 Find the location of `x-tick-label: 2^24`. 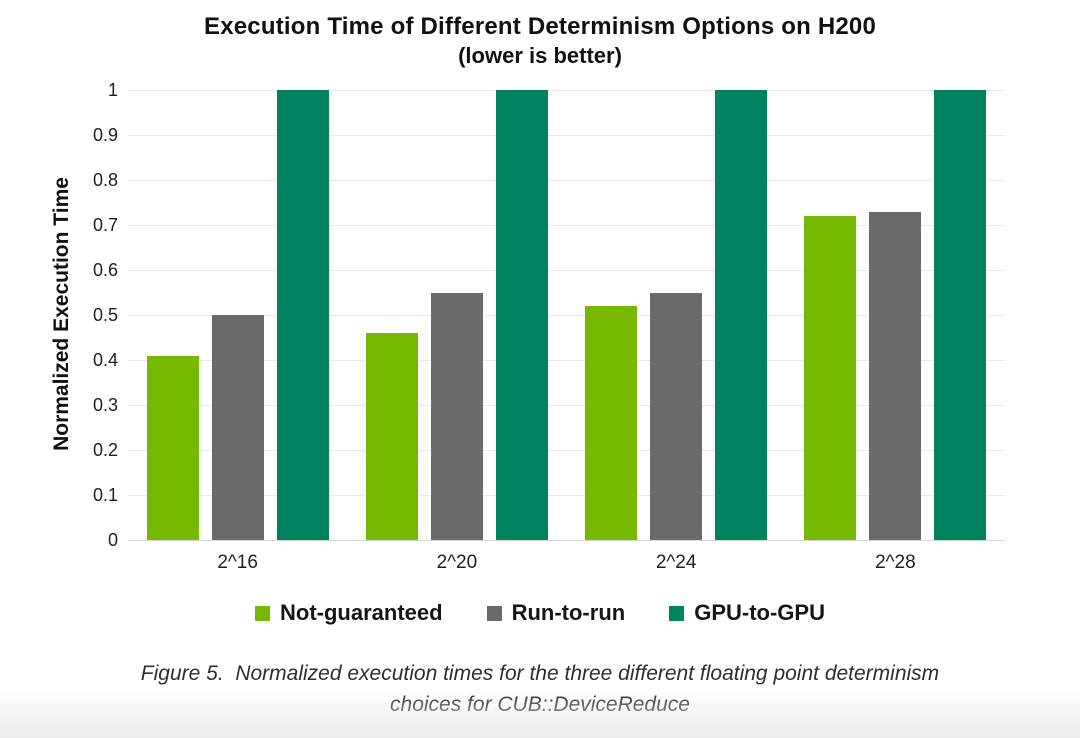

x-tick-label: 2^24 is located at coordinates (676, 562).